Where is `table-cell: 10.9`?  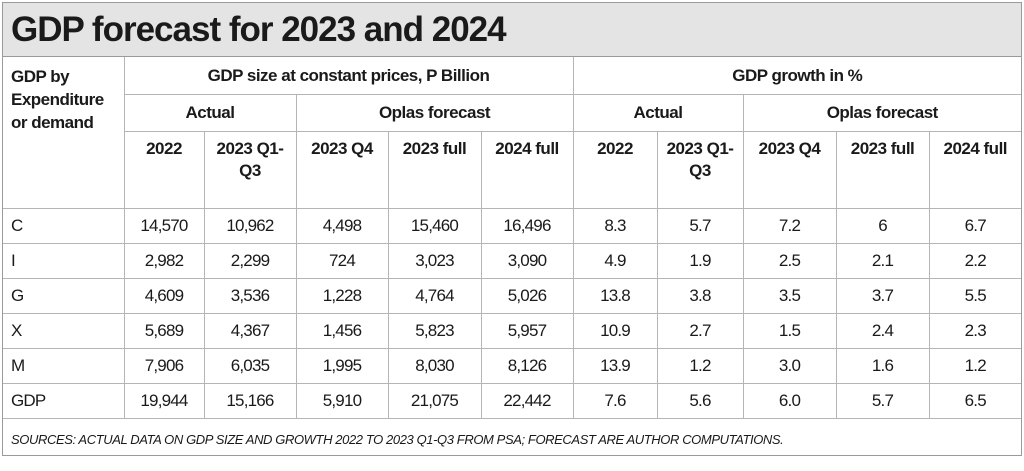
table-cell: 10.9 is located at coordinates (615, 331).